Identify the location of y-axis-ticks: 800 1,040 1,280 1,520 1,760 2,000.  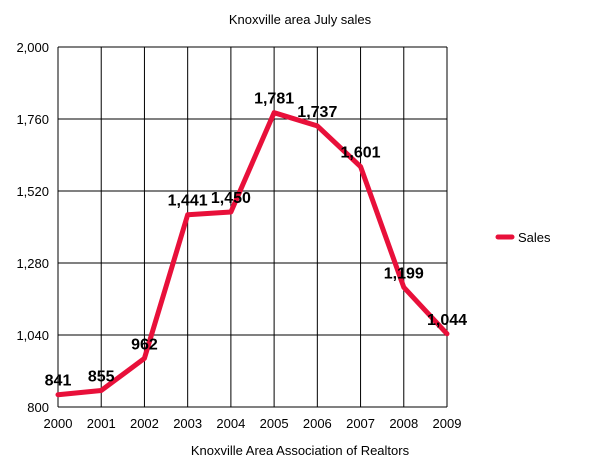
(32, 227).